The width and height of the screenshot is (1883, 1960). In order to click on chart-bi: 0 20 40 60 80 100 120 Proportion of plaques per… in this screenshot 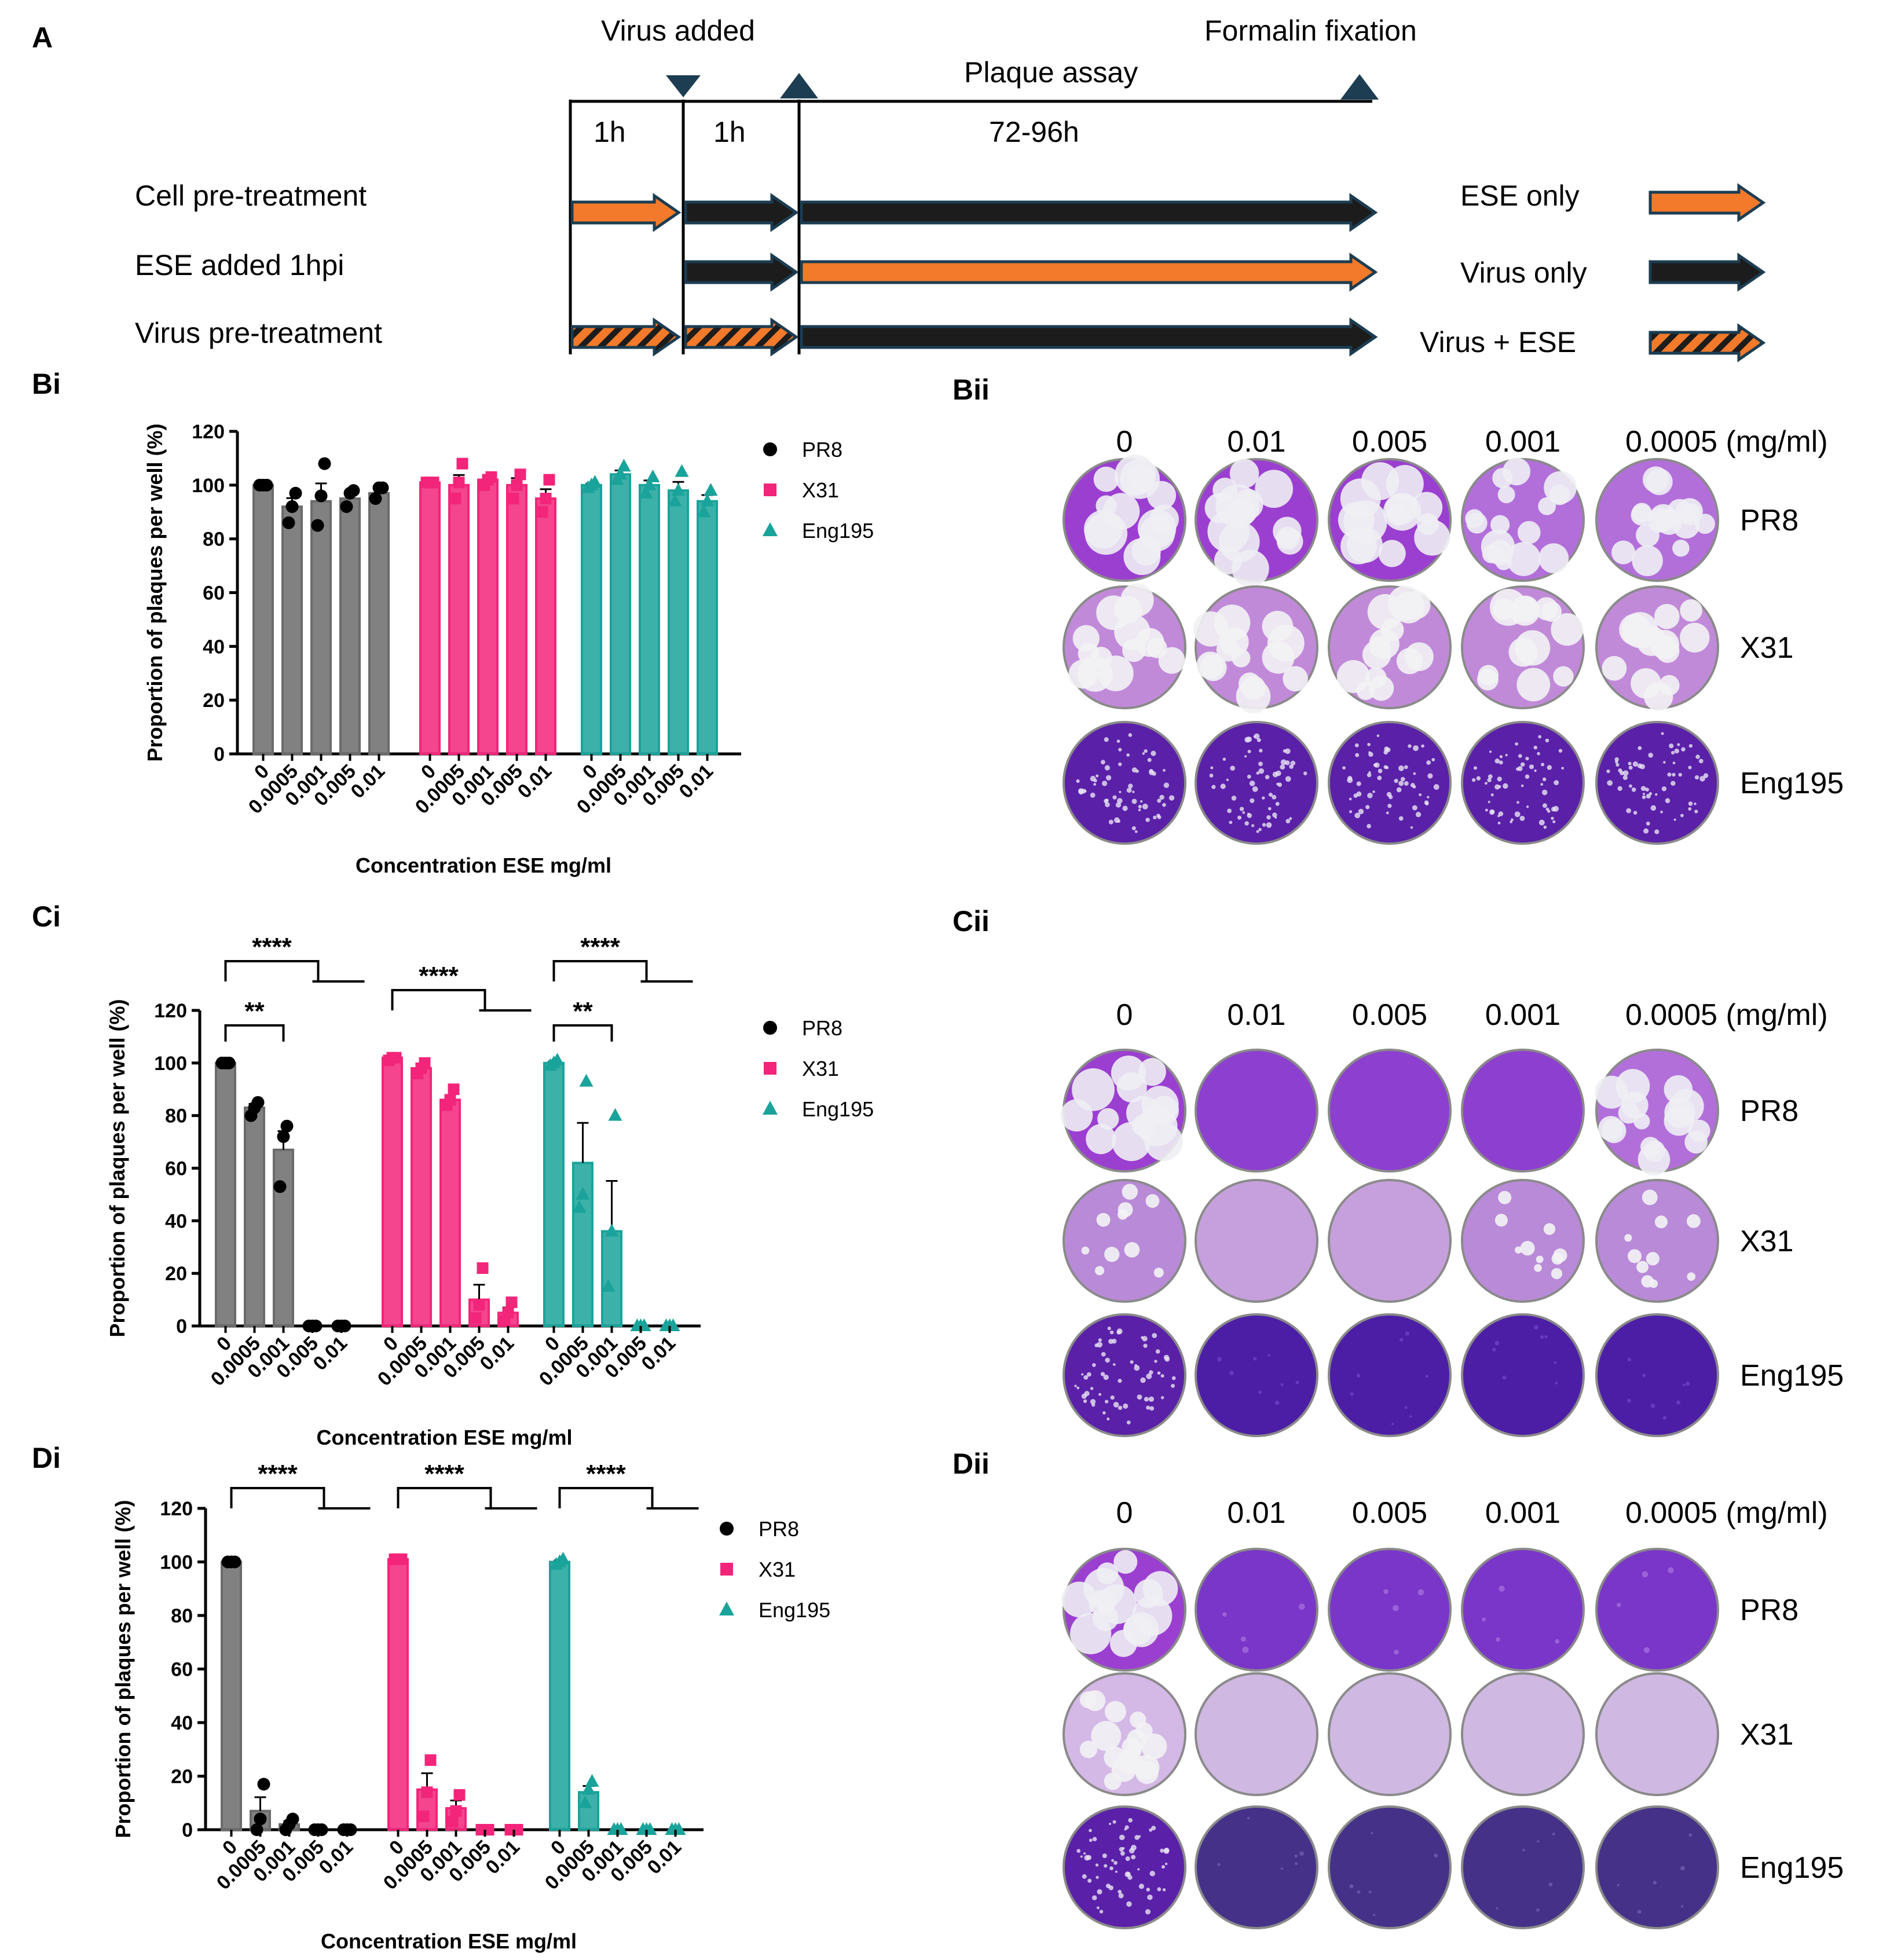, I will do `click(508, 649)`.